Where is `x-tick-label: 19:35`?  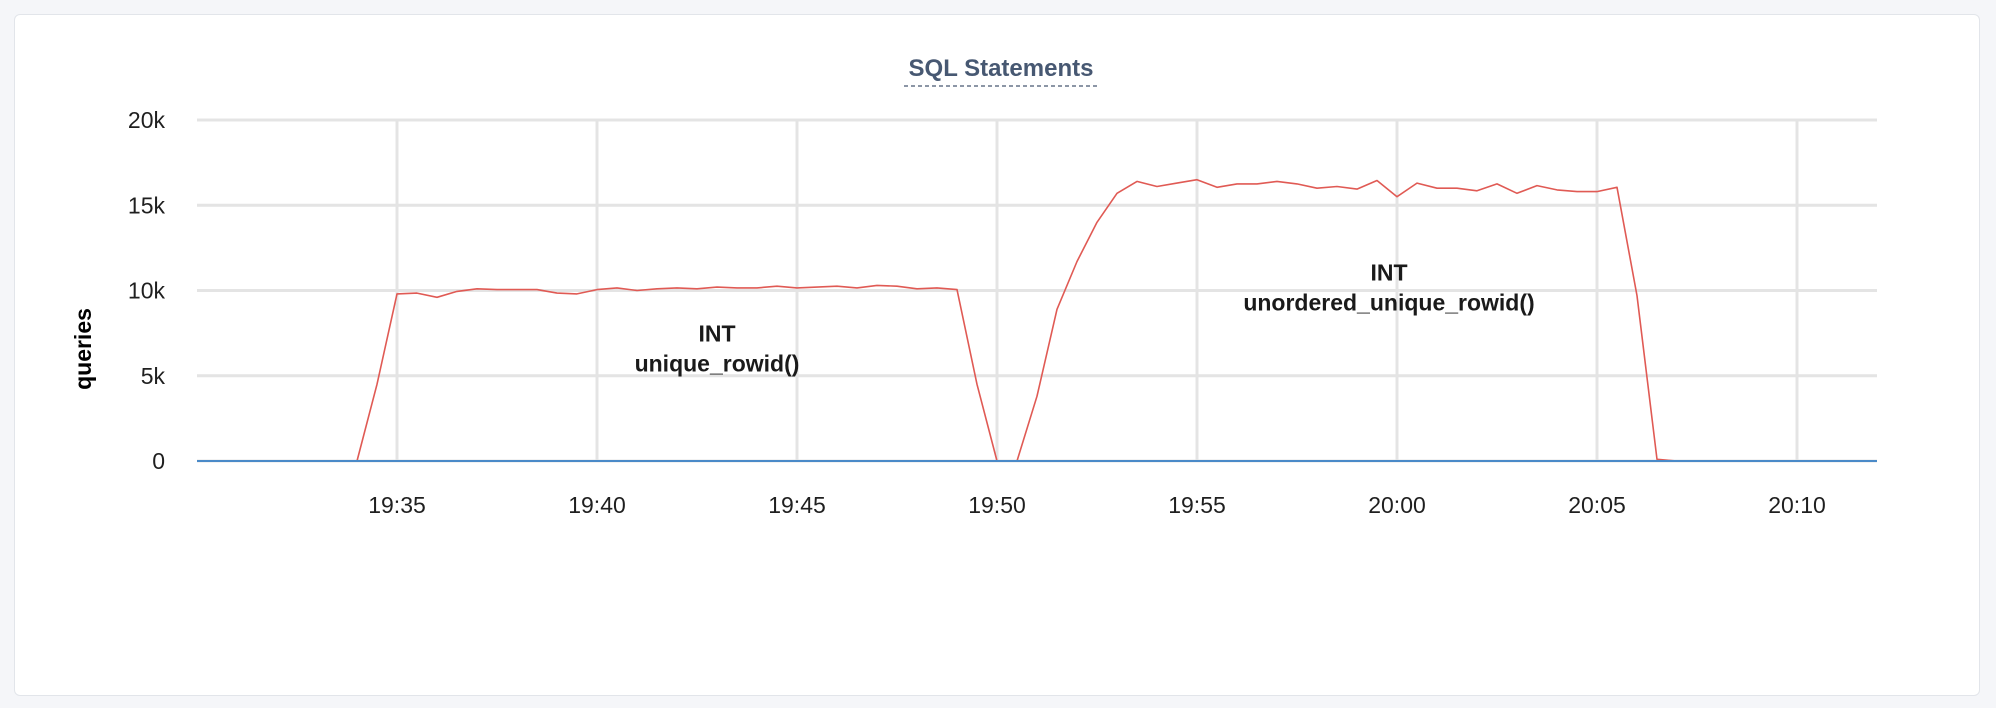 x-tick-label: 19:35 is located at coordinates (397, 505).